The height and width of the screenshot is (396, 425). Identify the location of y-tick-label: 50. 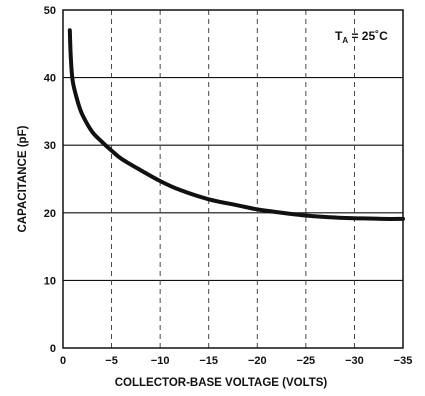
(50, 11).